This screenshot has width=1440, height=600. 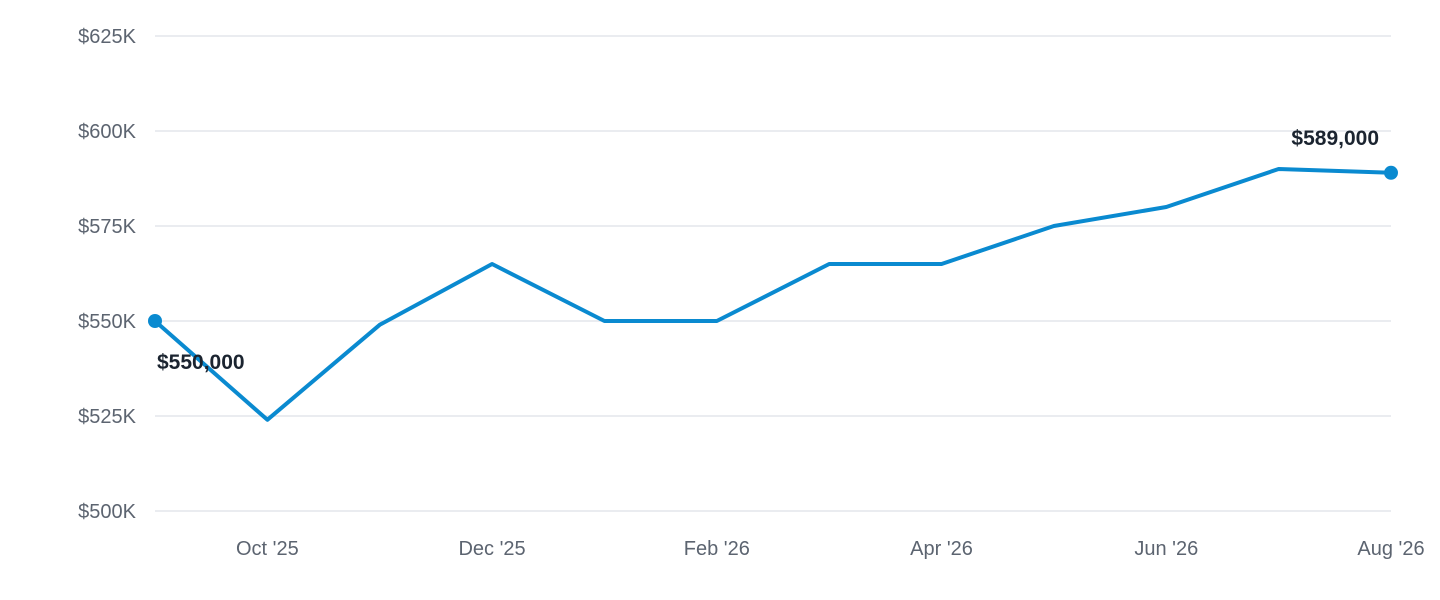 What do you see at coordinates (201, 362) in the screenshot?
I see `data-label: $550,000` at bounding box center [201, 362].